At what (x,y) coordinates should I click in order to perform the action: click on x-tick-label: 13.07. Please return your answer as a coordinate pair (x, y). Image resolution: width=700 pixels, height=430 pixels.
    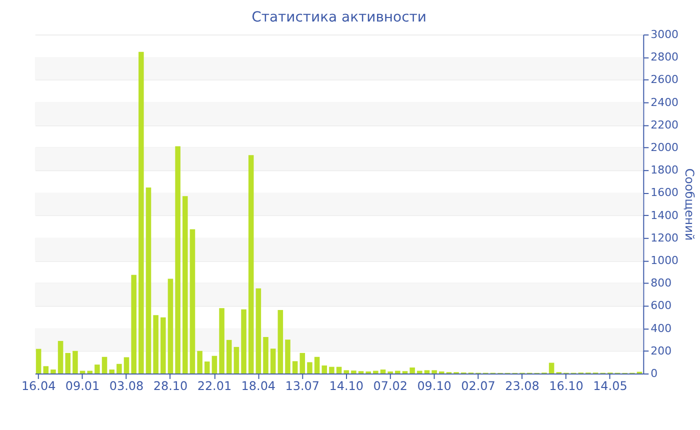
    Looking at the image, I should click on (302, 385).